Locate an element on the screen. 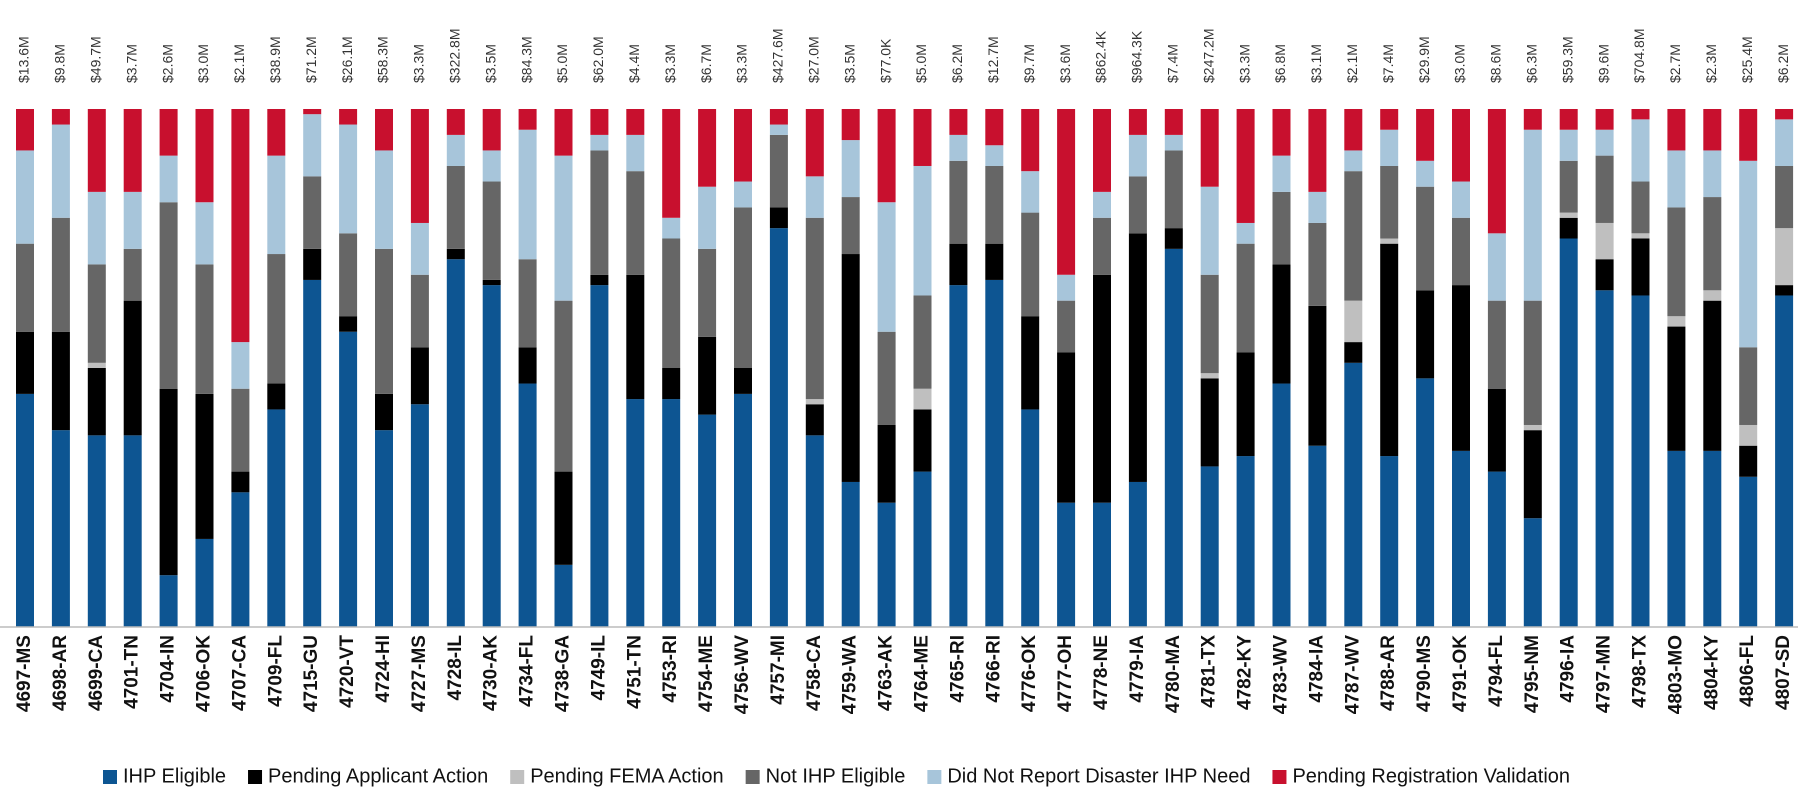 The height and width of the screenshot is (791, 1798). x-tick-label: 4701-TN is located at coordinates (132, 672).